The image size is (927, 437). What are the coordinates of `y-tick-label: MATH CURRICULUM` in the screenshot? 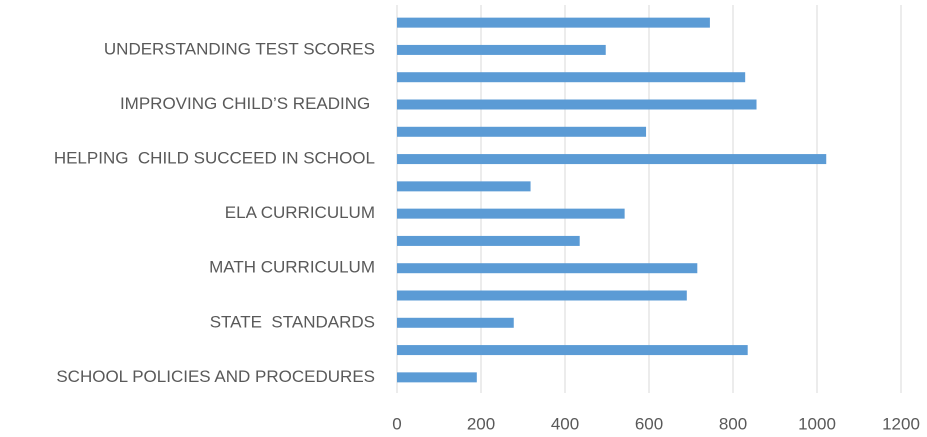 It's located at (292, 267).